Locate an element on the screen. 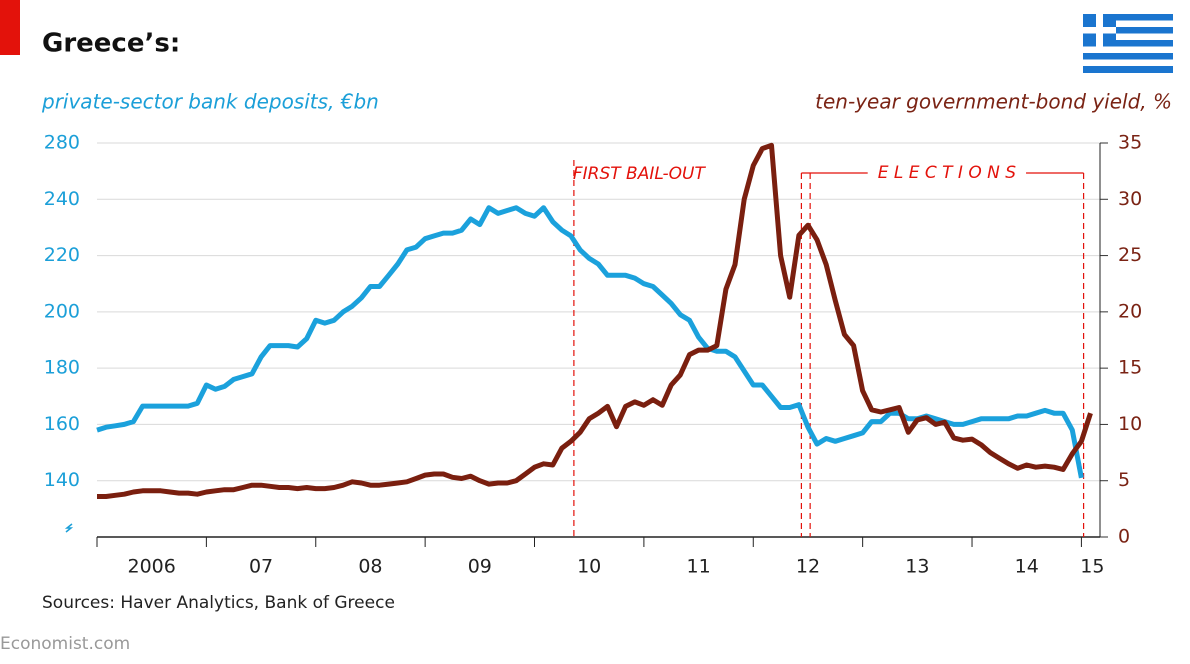 This screenshot has height=664, width=1190. y-tick-label: 180 is located at coordinates (62, 368).